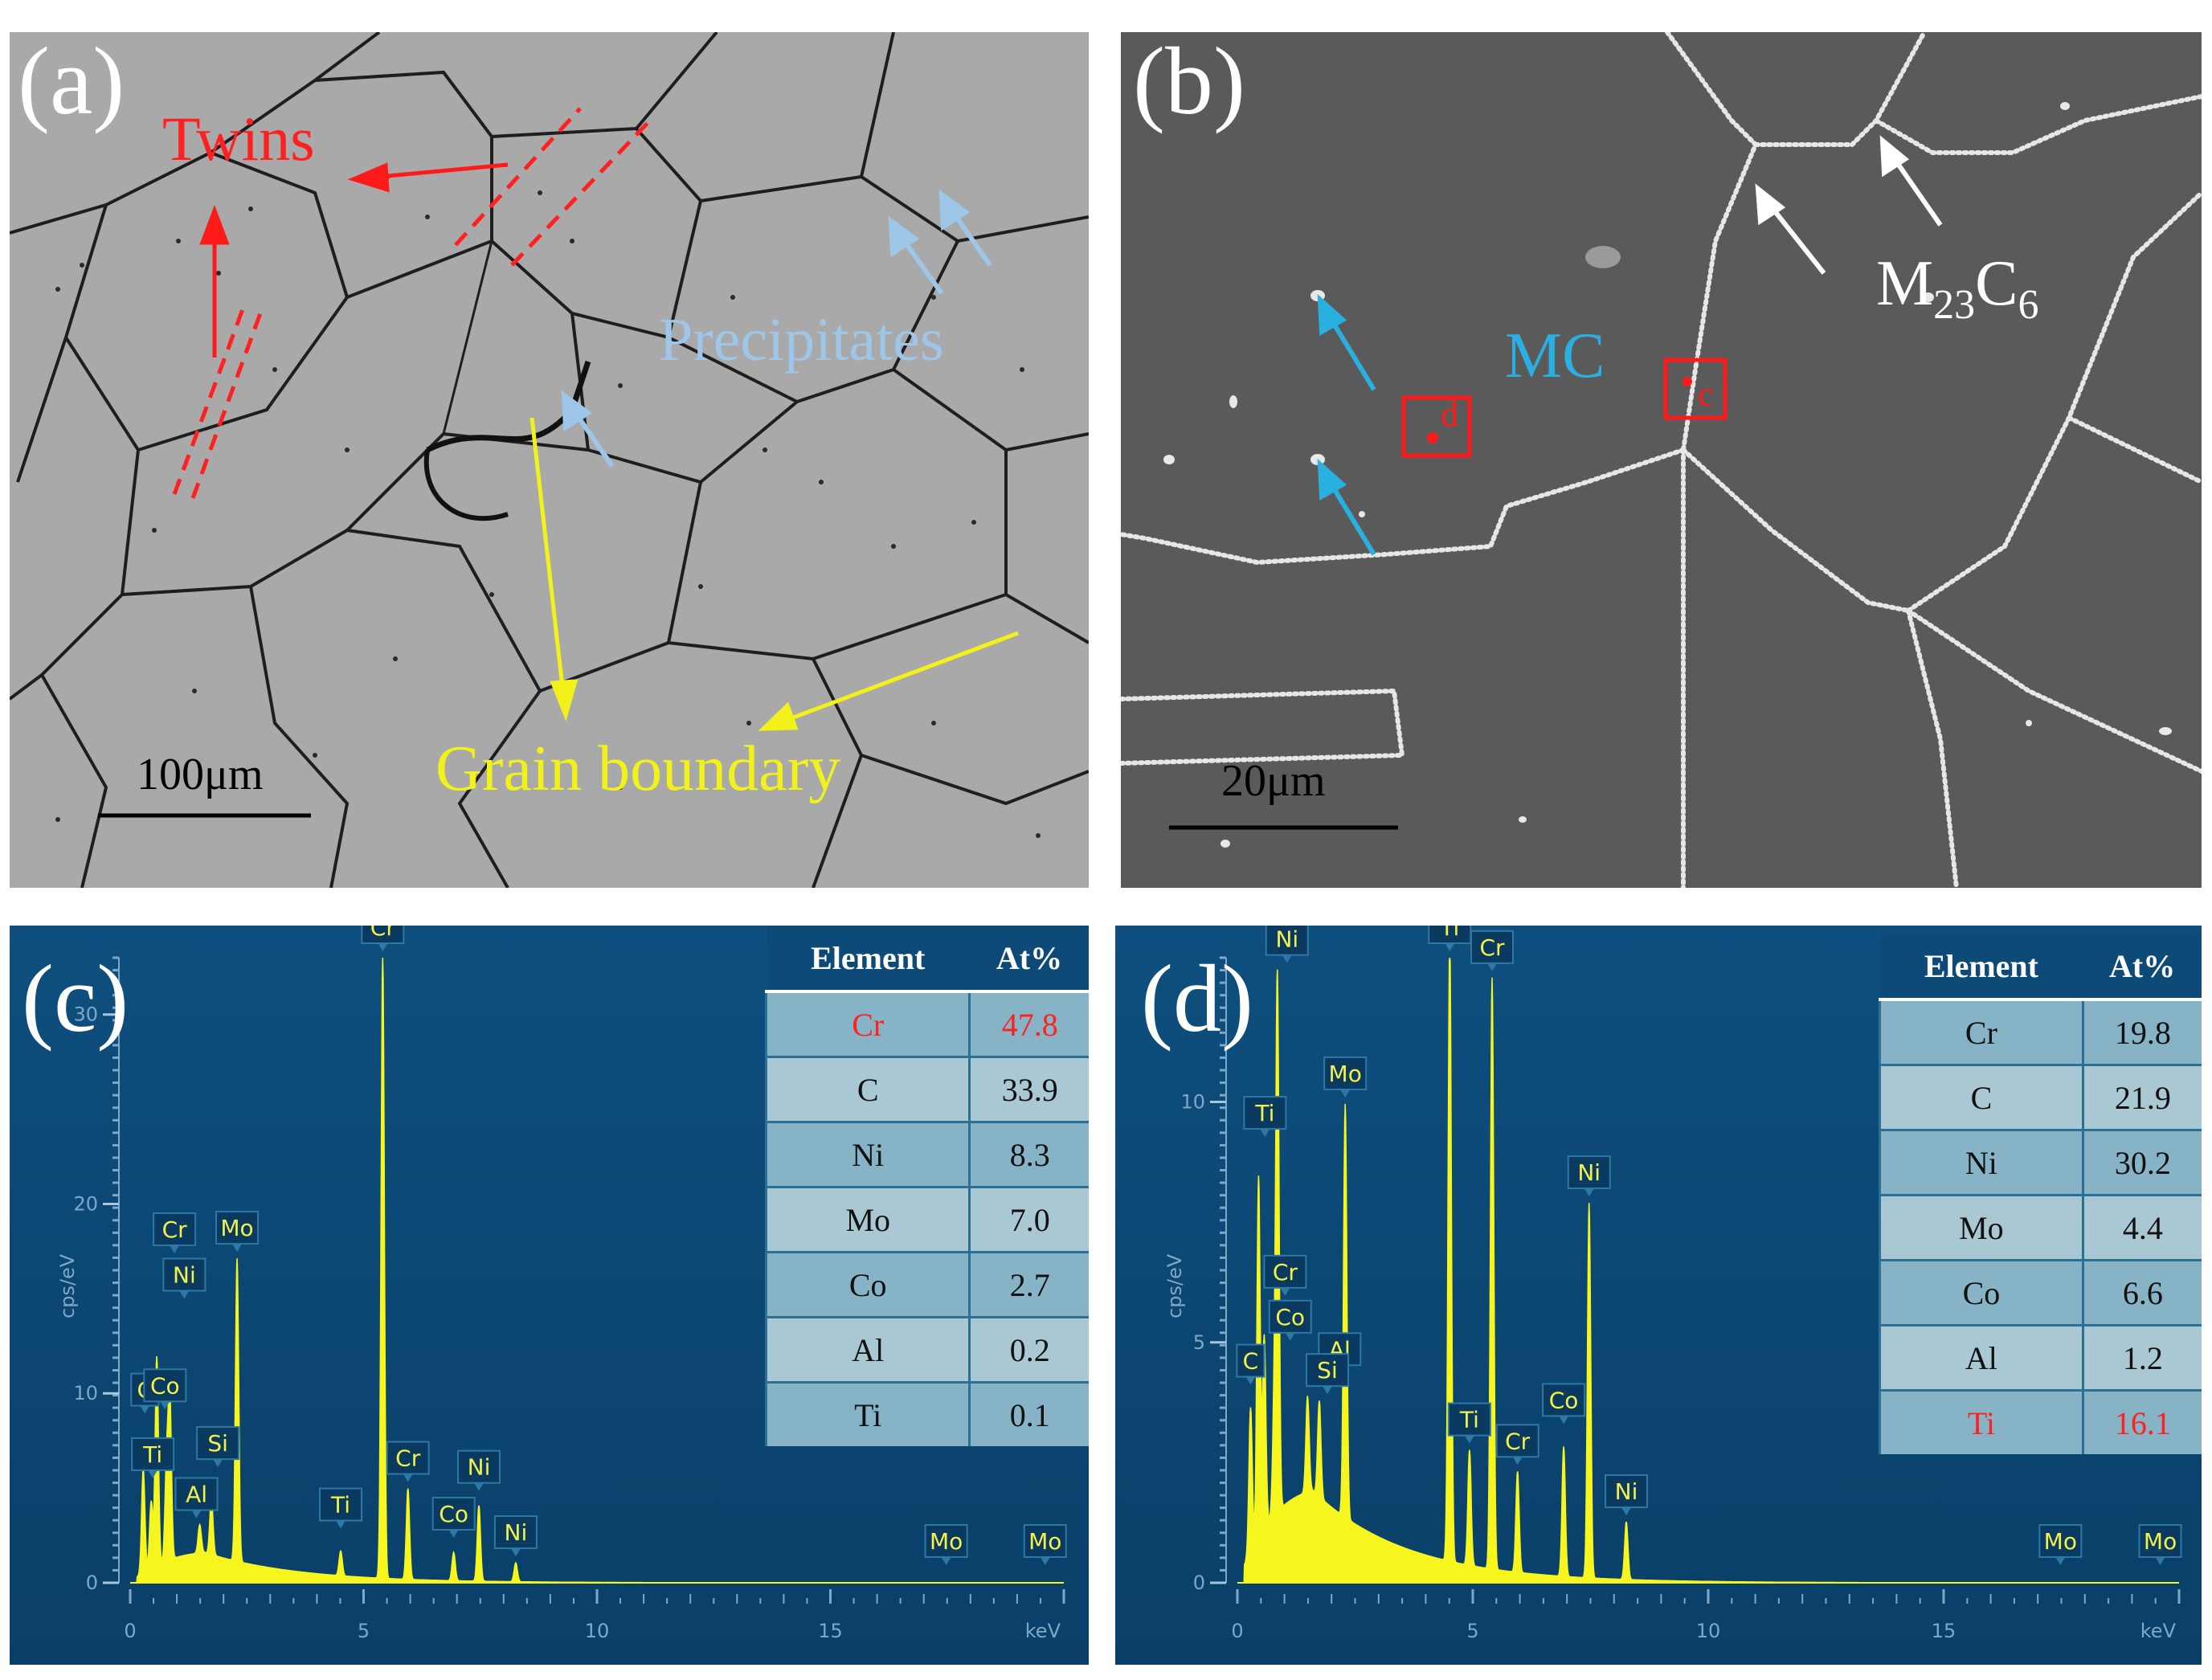 The height and width of the screenshot is (1680, 2212). Describe the element at coordinates (1981, 1421) in the screenshot. I see `eds-d-element: Ti` at that location.